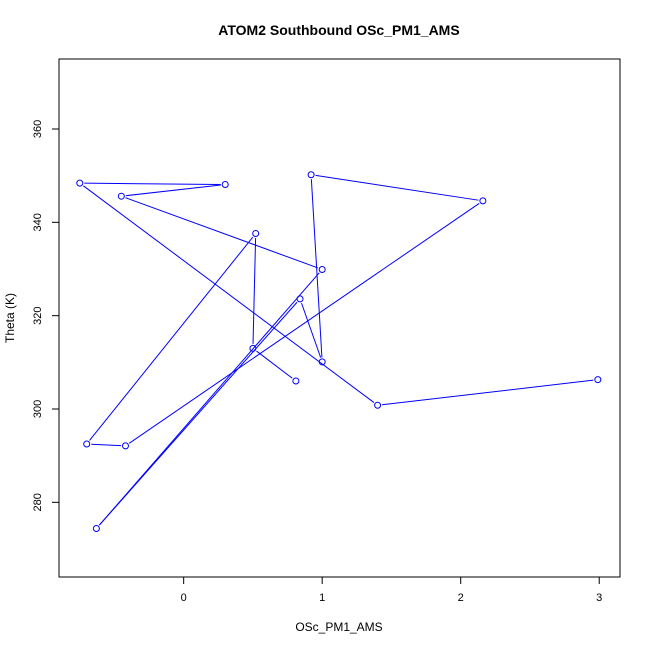 This screenshot has width=650, height=650. Describe the element at coordinates (38, 129) in the screenshot. I see `y-tick-label: 360` at that location.